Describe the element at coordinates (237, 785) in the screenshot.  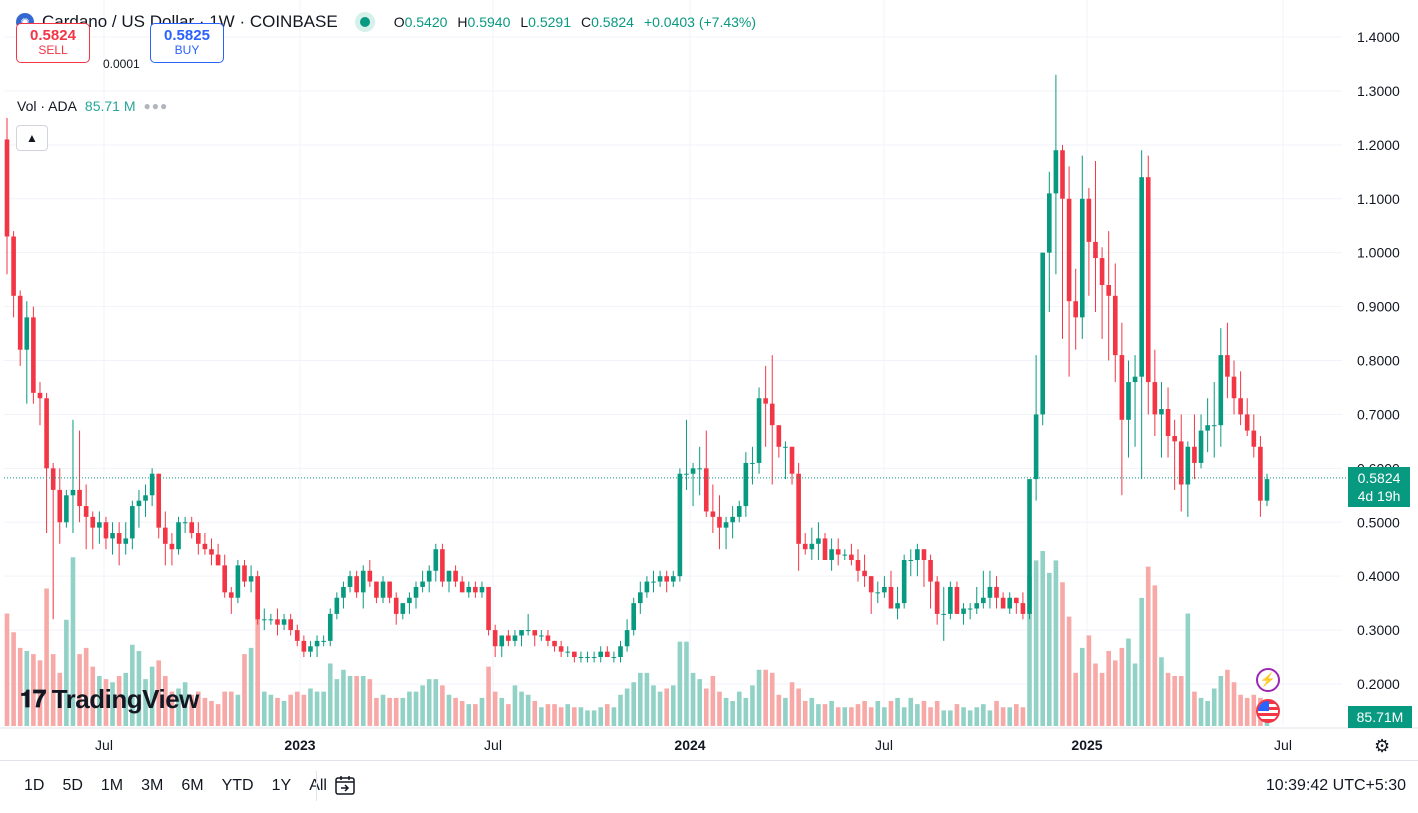
I see `range-ytd: YTD` at that location.